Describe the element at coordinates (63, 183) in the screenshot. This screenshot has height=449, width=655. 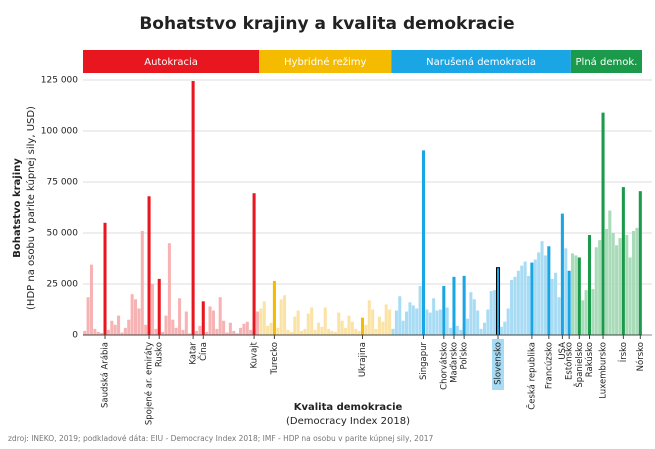
I see `y-tick-label: 75 000` at that location.